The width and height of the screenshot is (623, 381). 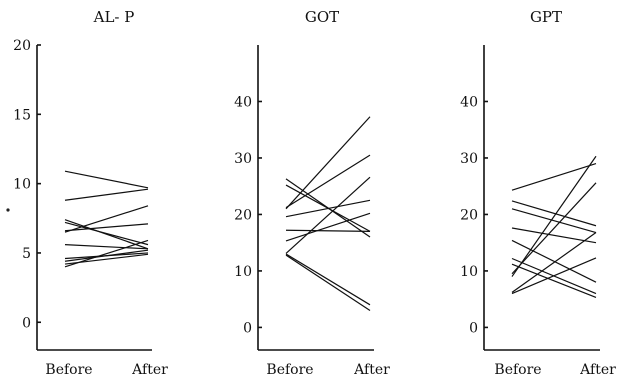 I want to click on y-tick-label: 5, so click(x=26, y=254).